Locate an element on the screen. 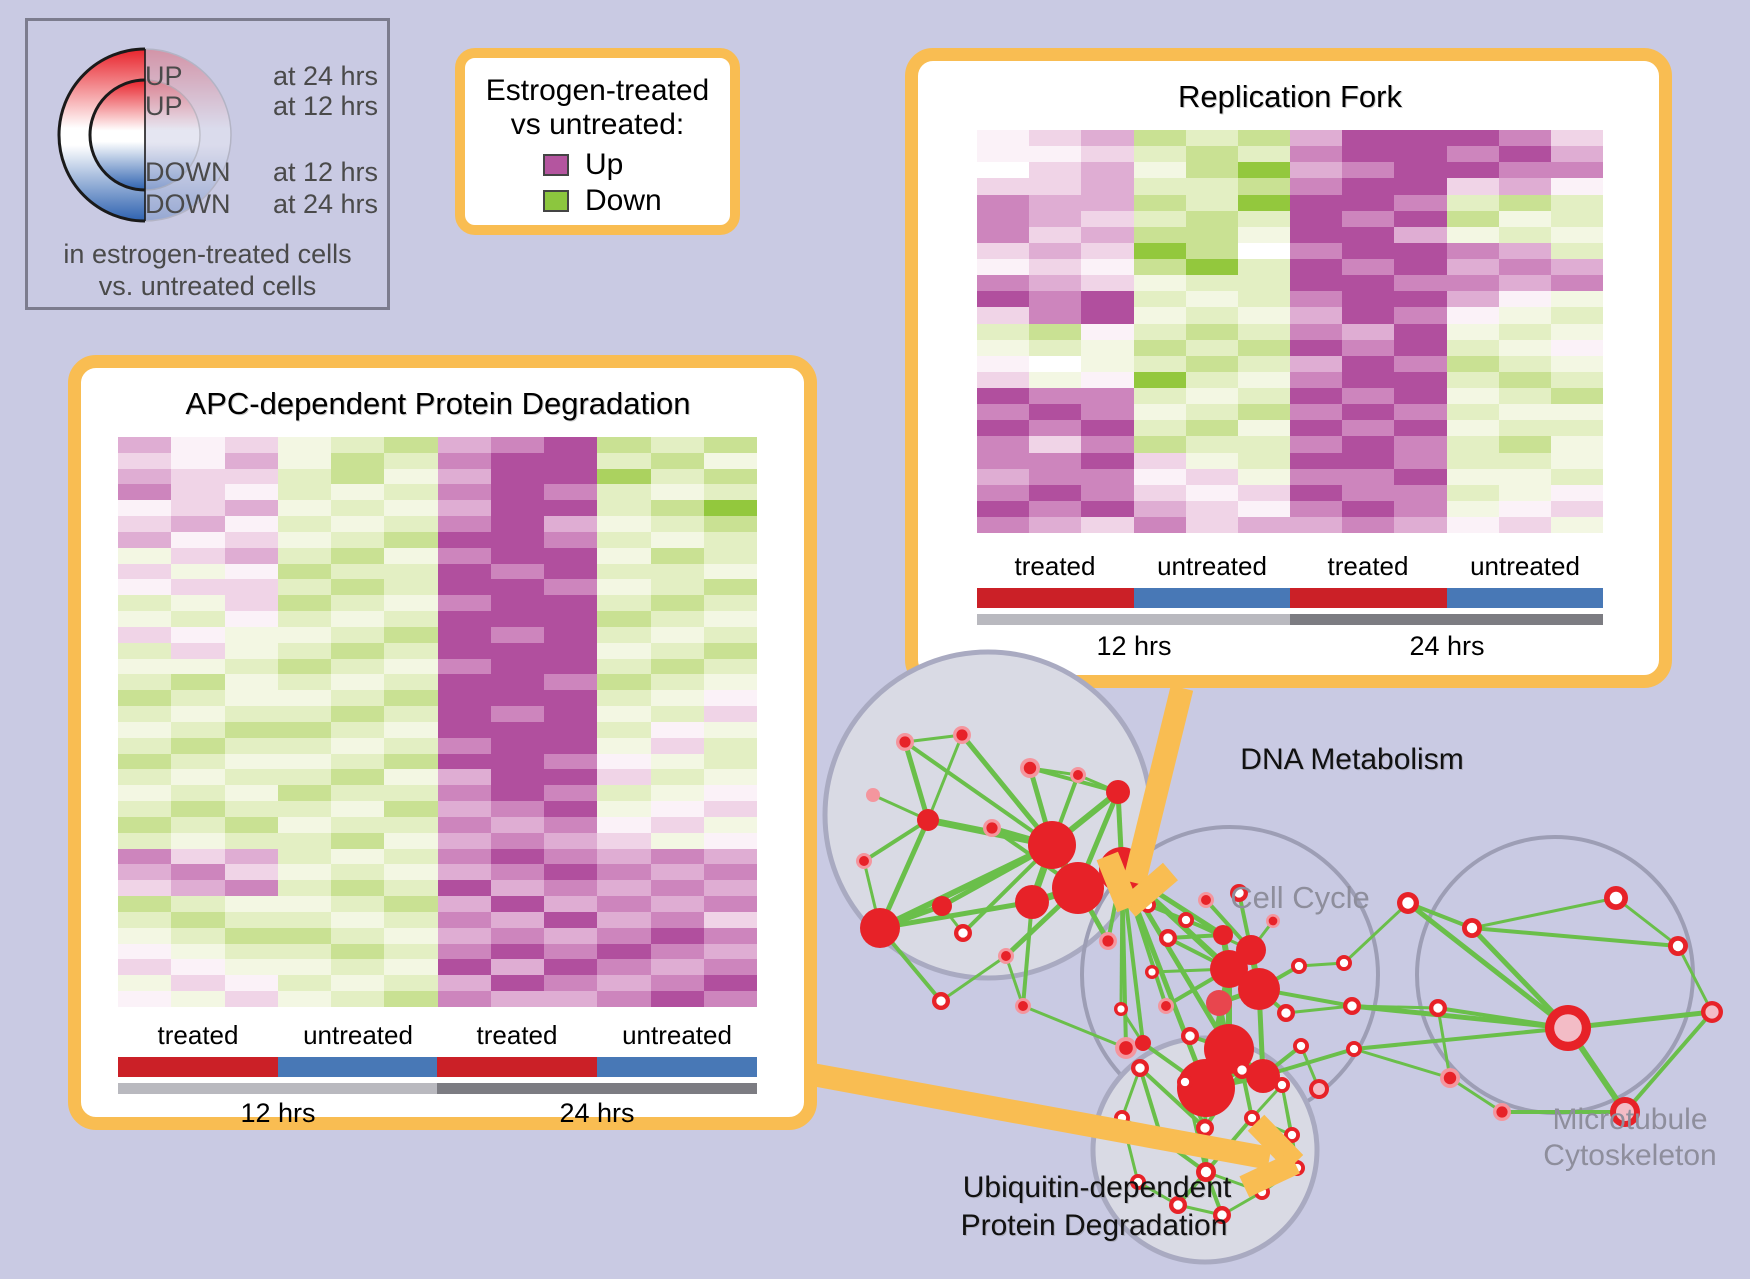  rf-12hrs-label: 12 hrs is located at coordinates (1134, 646).